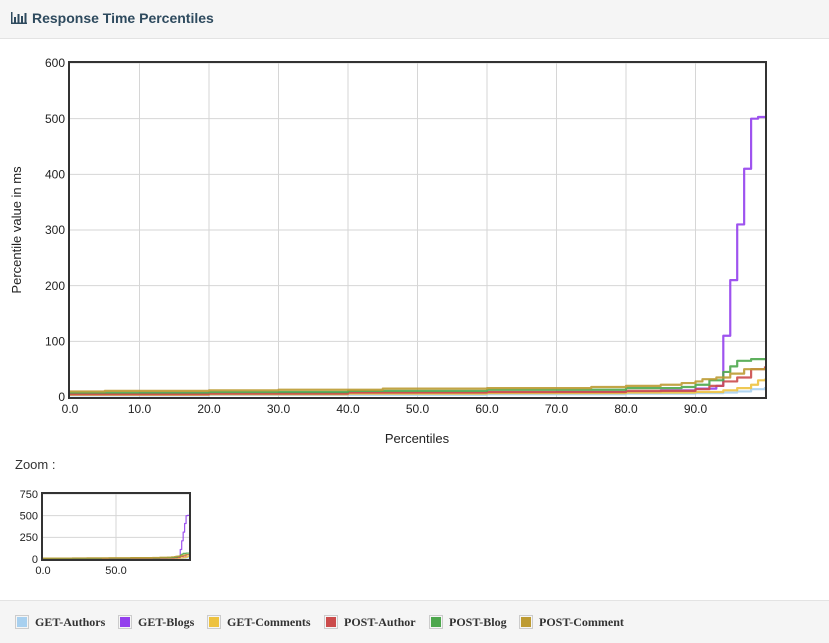 Image resolution: width=829 pixels, height=643 pixels. I want to click on zoom-plot-border, so click(116, 526).